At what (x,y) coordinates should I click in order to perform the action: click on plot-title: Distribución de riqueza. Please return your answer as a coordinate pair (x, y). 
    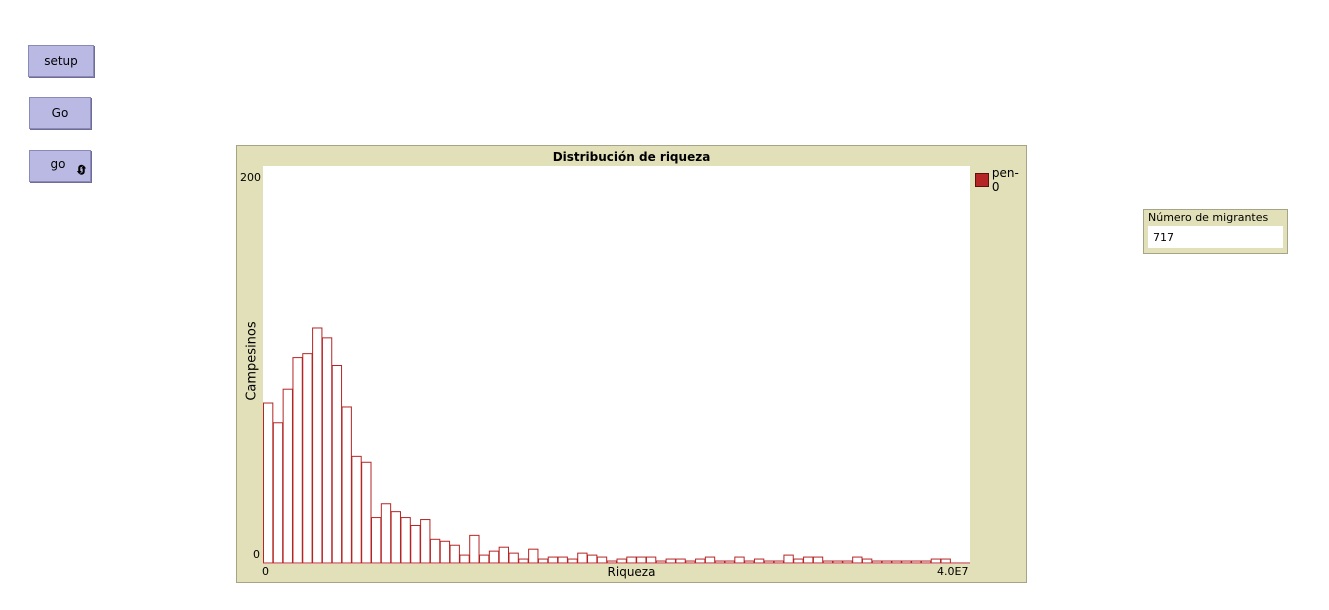
    Looking at the image, I should click on (631, 157).